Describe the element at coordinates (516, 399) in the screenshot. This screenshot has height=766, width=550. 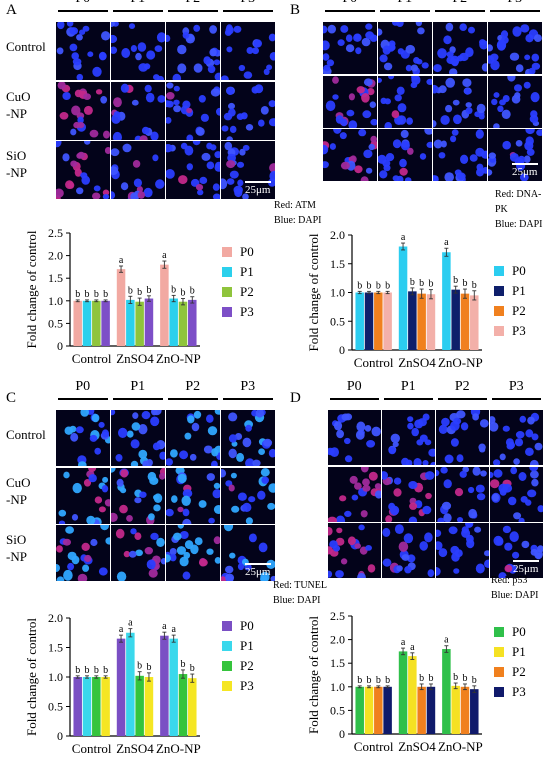
I see `column-header-rule` at that location.